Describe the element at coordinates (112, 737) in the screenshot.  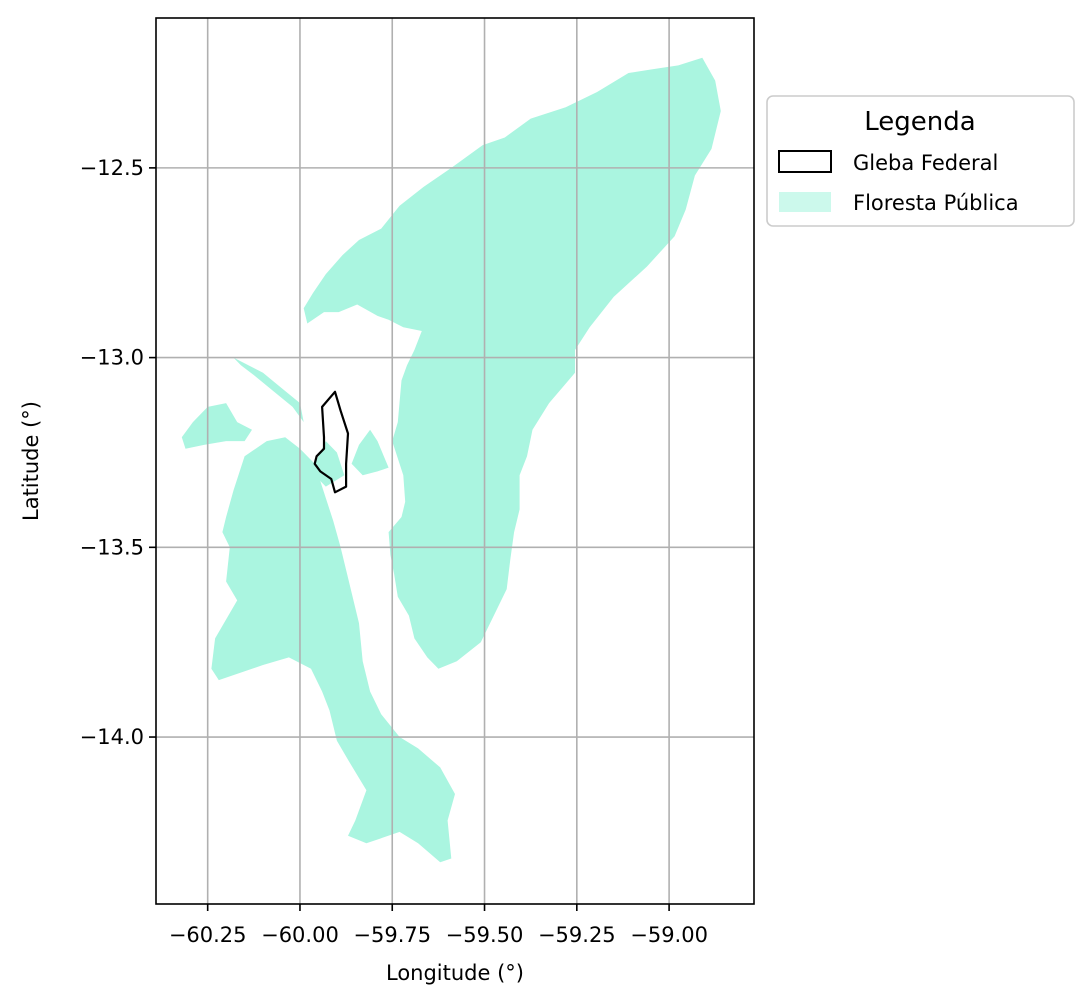
I see `y-tick-label: −14.0` at that location.